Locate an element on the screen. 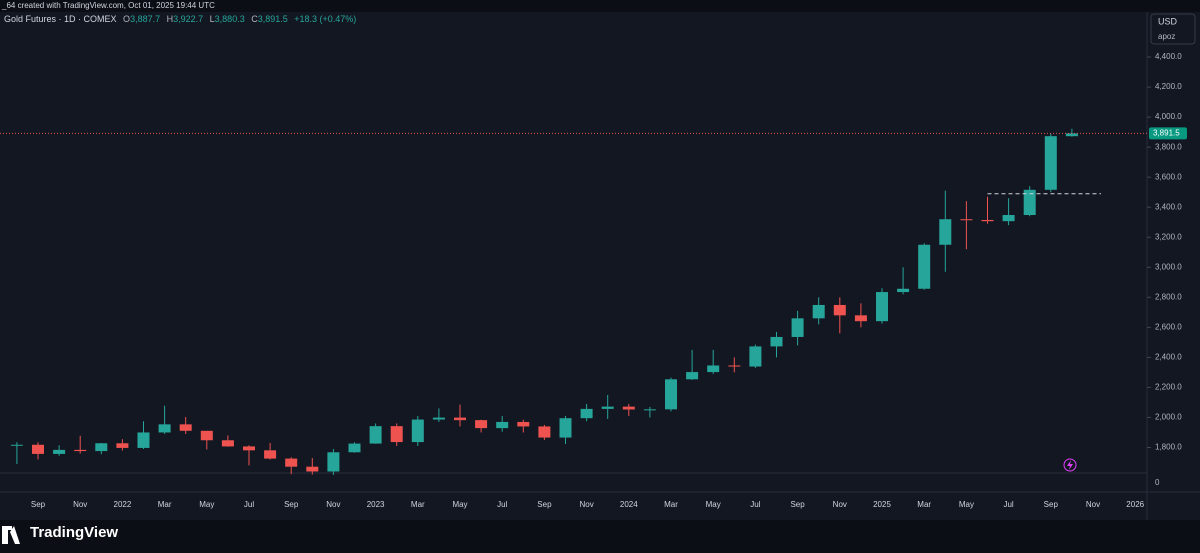  value: 3,891.5 is located at coordinates (273, 19).